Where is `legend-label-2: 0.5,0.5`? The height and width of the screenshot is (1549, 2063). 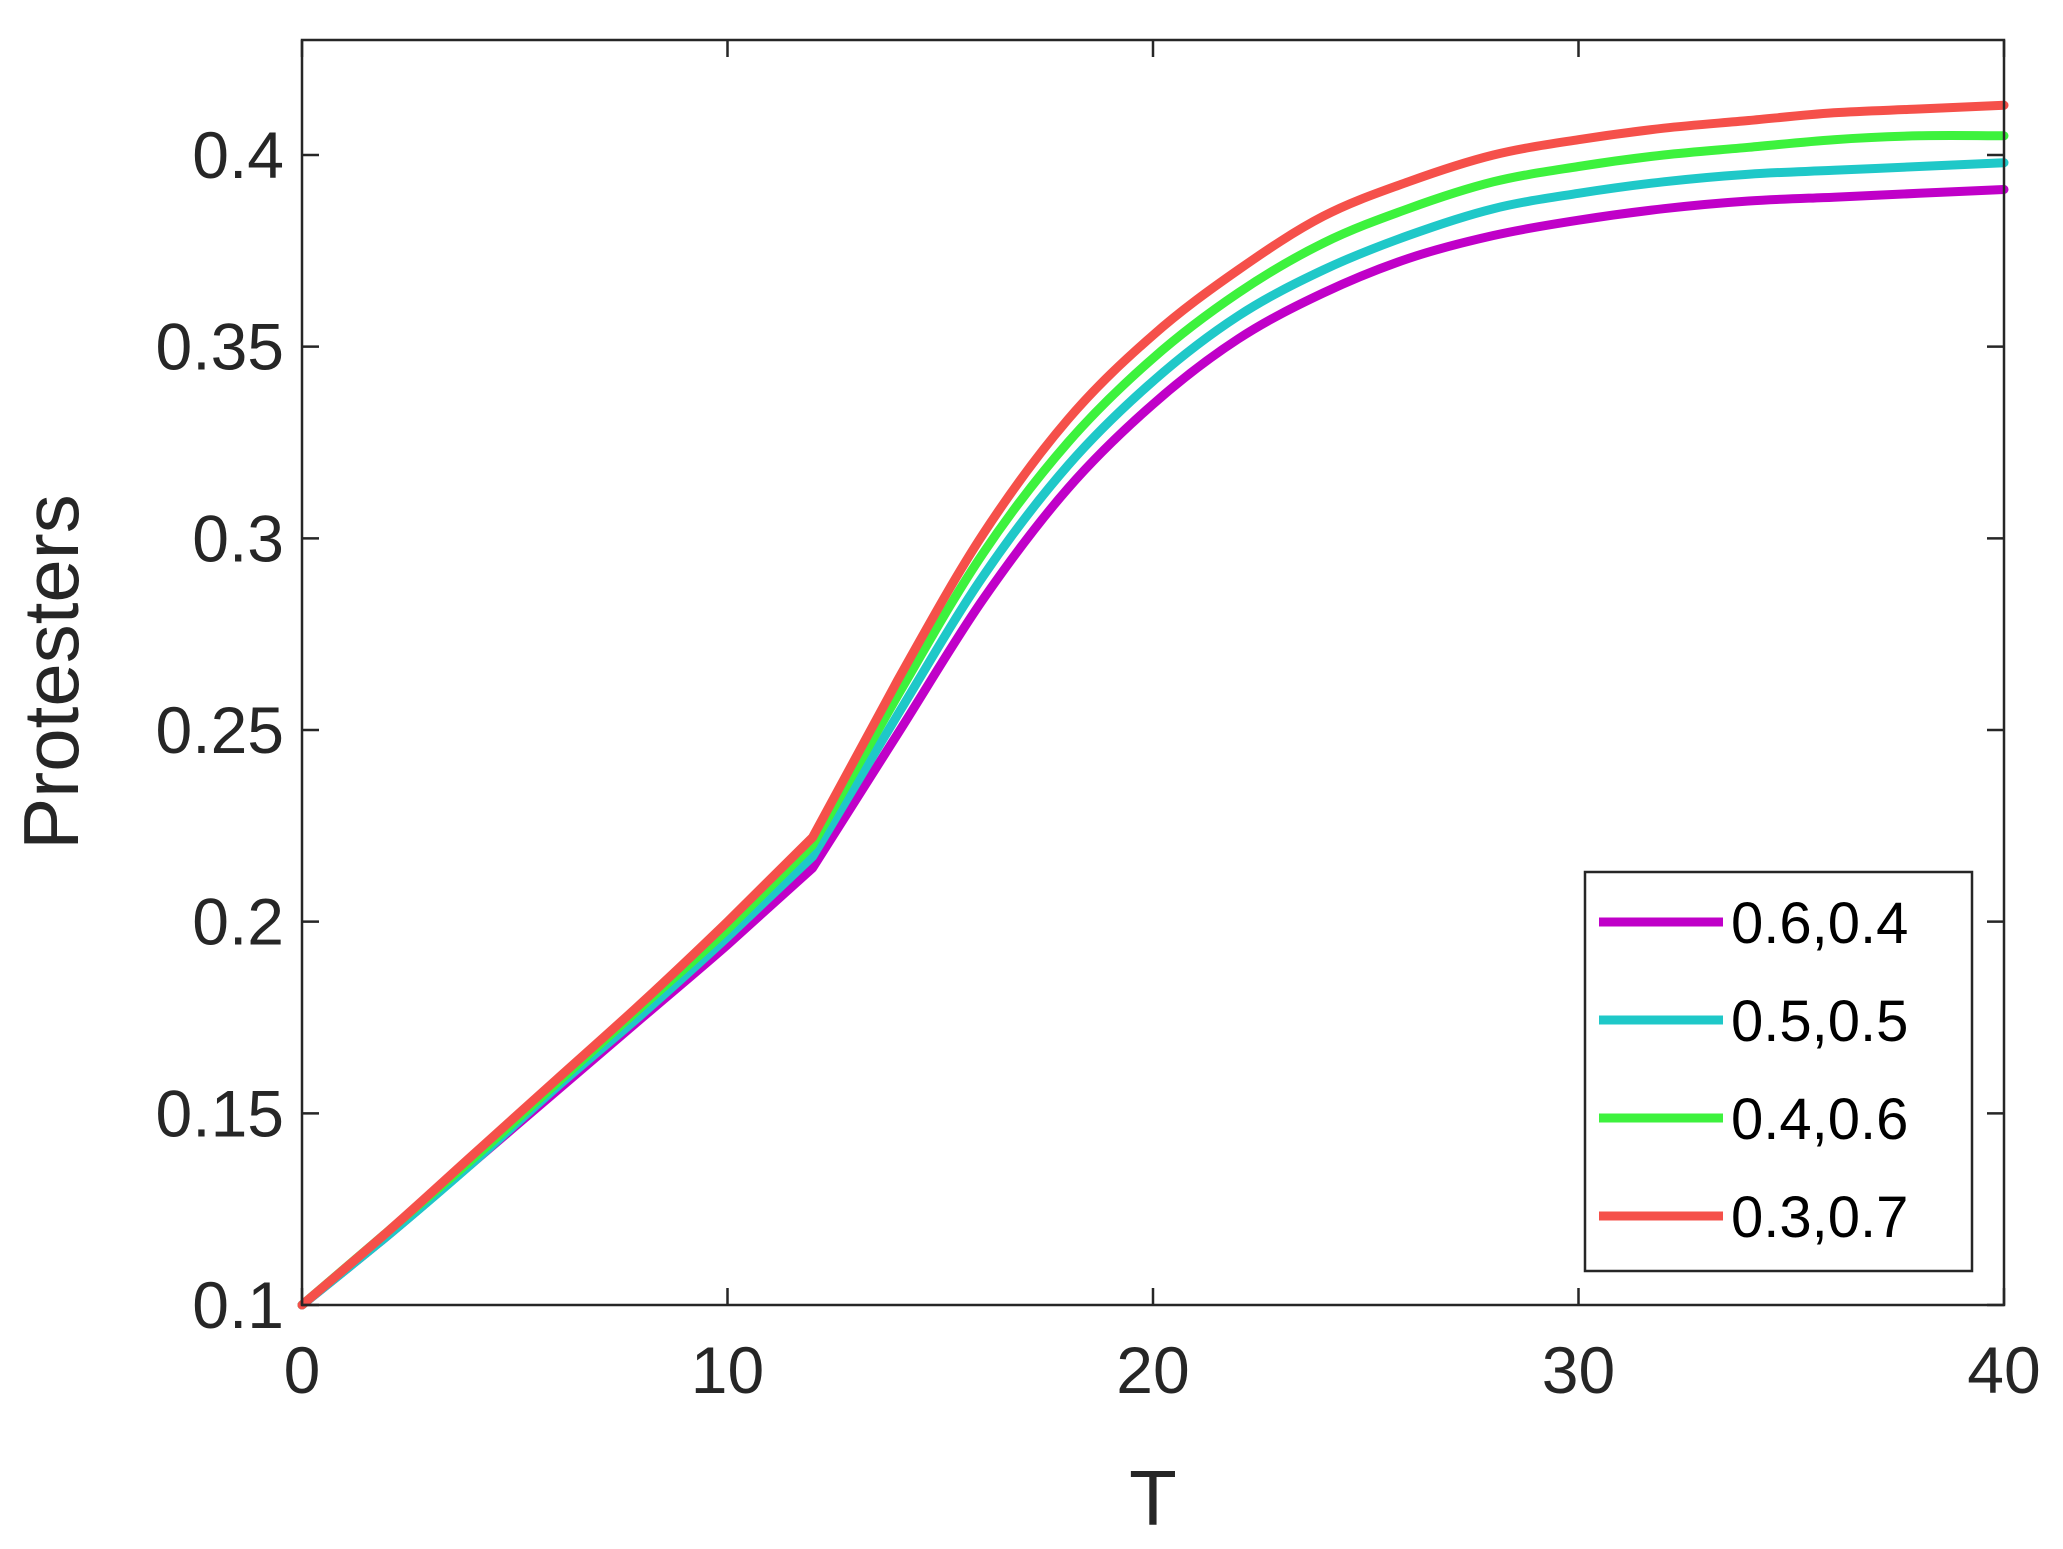 legend-label-2: 0.5,0.5 is located at coordinates (1819, 1021).